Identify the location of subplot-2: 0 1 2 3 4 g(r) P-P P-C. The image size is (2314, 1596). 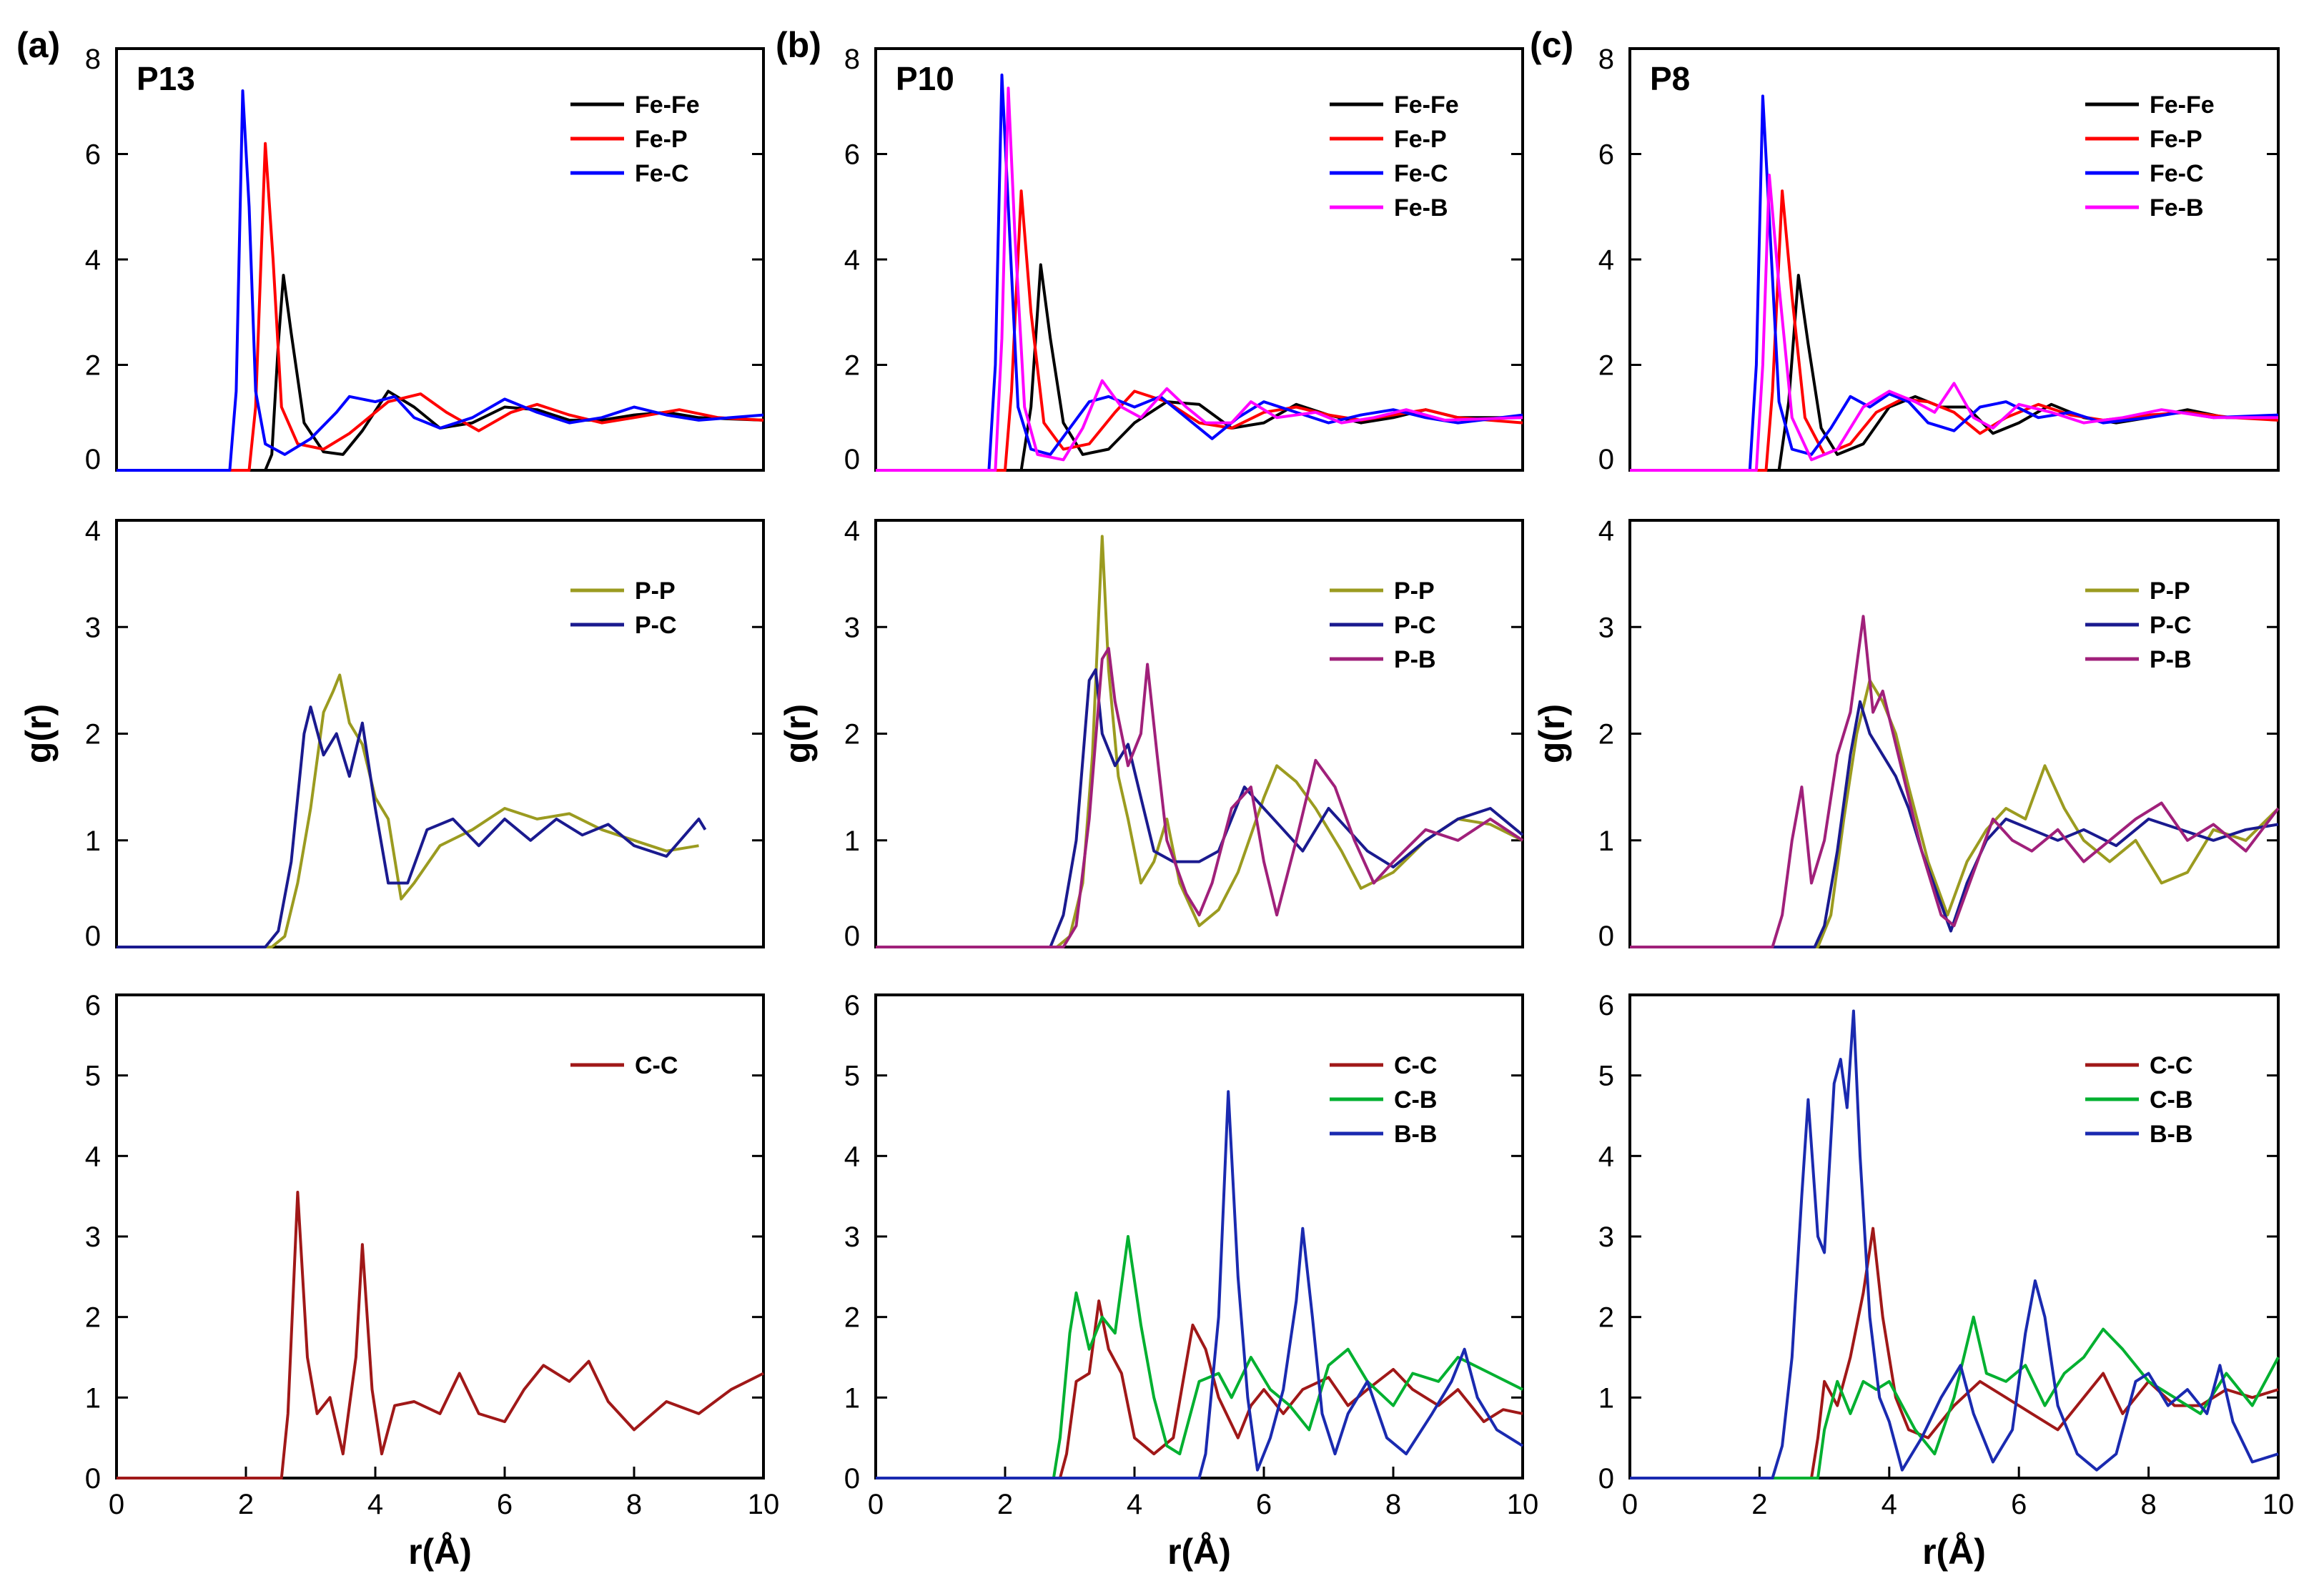
(392, 733).